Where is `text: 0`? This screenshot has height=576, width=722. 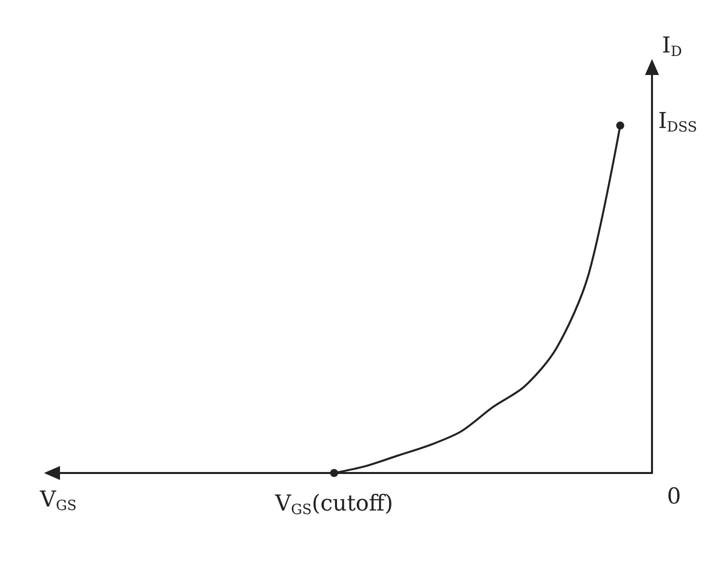 text: 0 is located at coordinates (674, 497).